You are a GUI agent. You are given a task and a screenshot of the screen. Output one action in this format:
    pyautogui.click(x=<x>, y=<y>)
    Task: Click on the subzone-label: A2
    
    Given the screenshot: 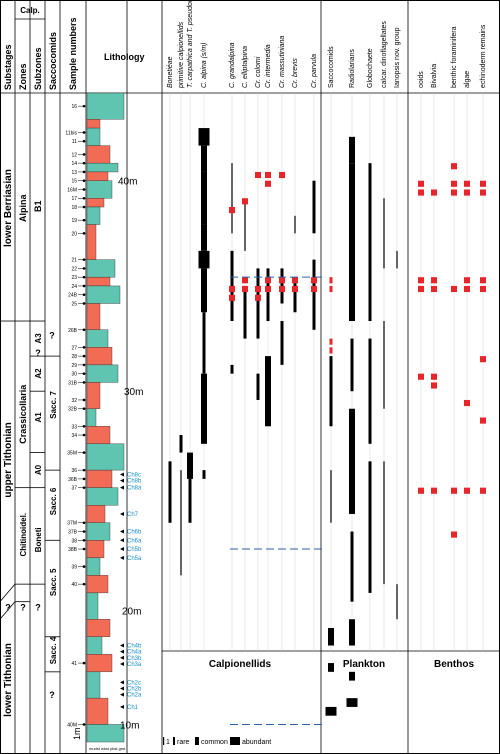 What is the action you would take?
    pyautogui.click(x=38, y=373)
    